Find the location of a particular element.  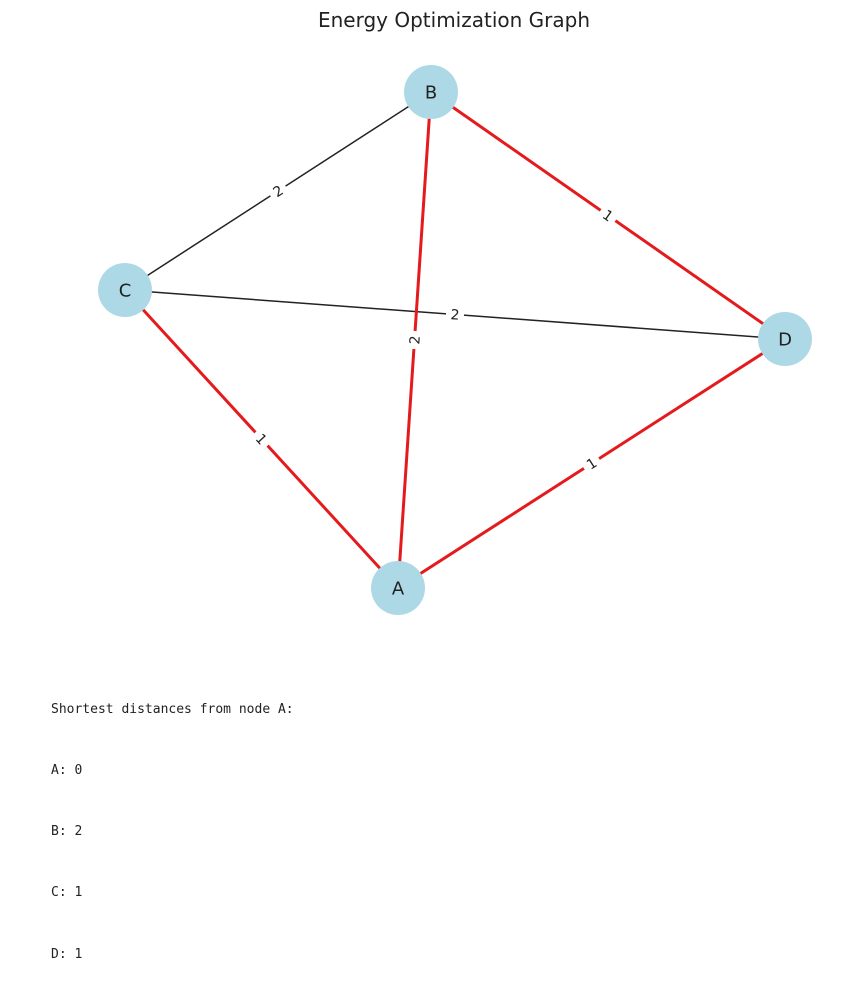

edge-label-a-c: 1 is located at coordinates (261, 439).